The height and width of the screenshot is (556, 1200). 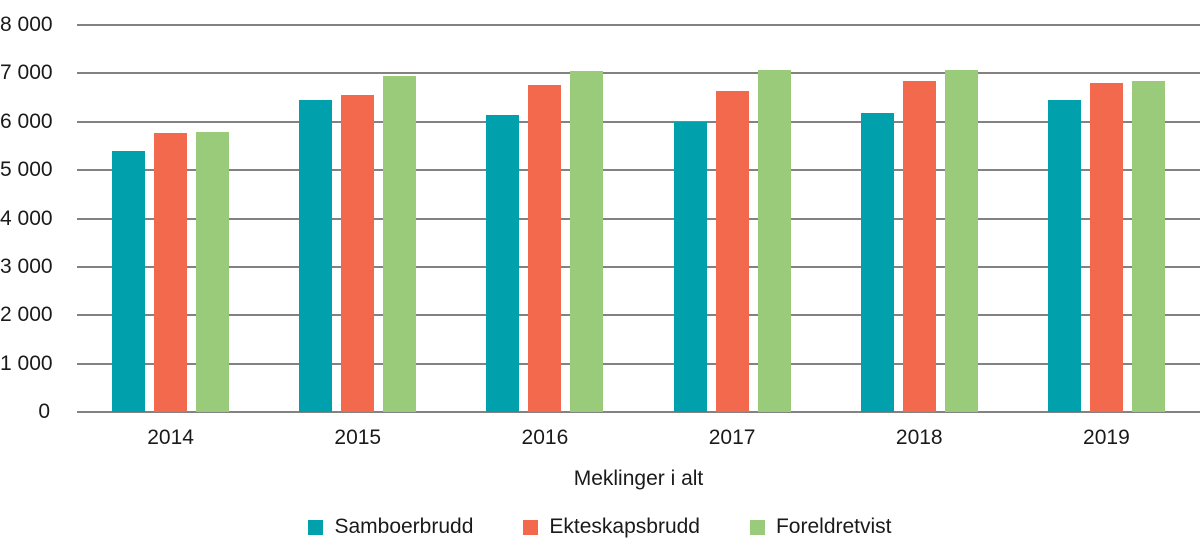 I want to click on y-axis-tick-label: 6 000, so click(x=26, y=121).